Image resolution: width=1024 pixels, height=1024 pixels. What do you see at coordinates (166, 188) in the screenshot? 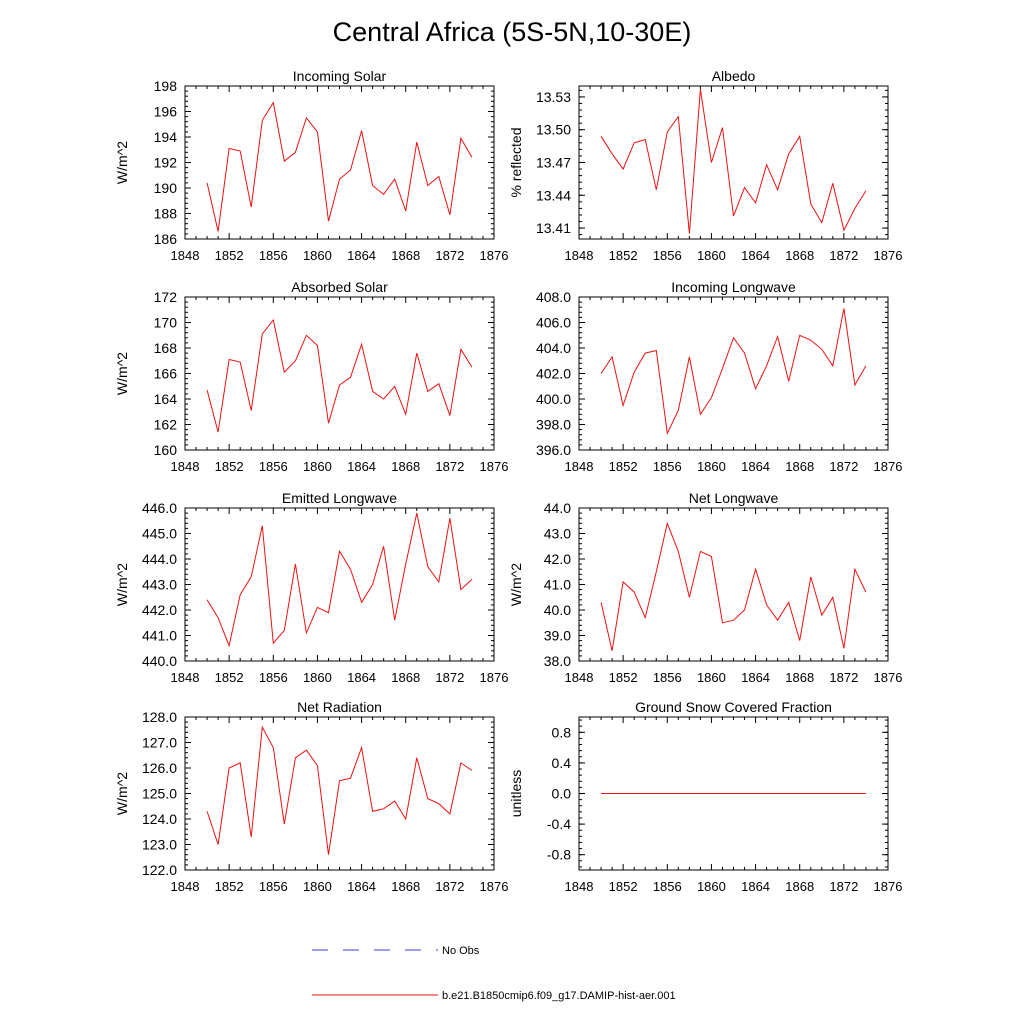
I see `y-tick-label: 190` at bounding box center [166, 188].